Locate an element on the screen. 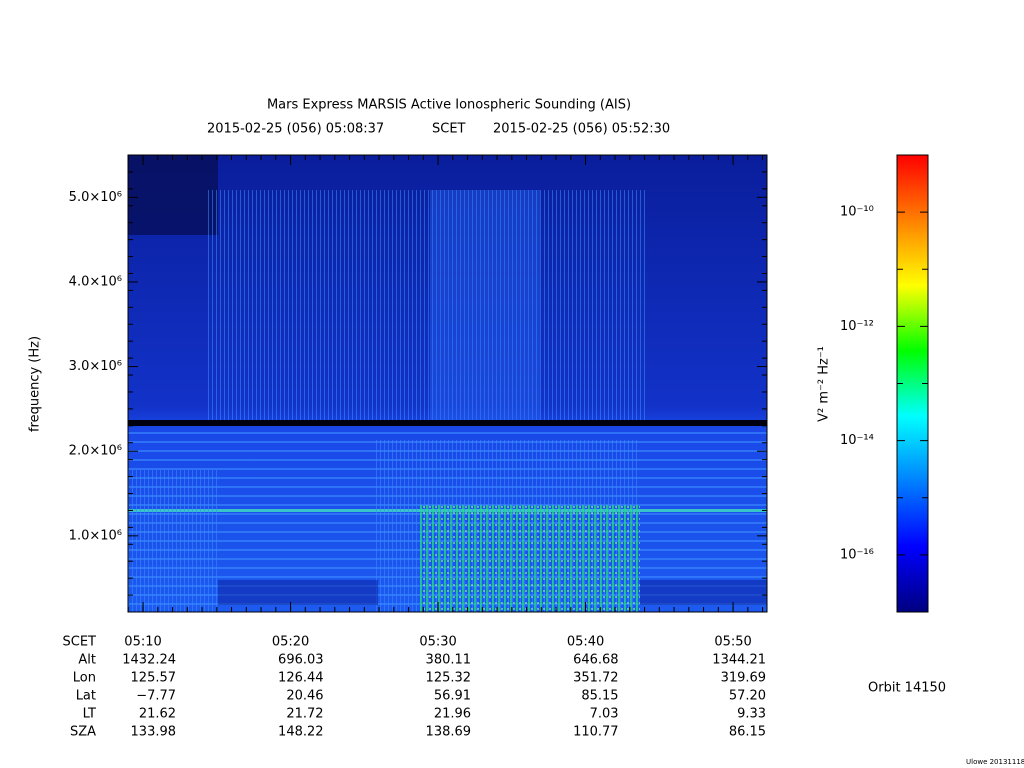 Image resolution: width=1024 pixels, height=768 pixels. colorbar-tick-label: 10⁻¹² is located at coordinates (857, 326).